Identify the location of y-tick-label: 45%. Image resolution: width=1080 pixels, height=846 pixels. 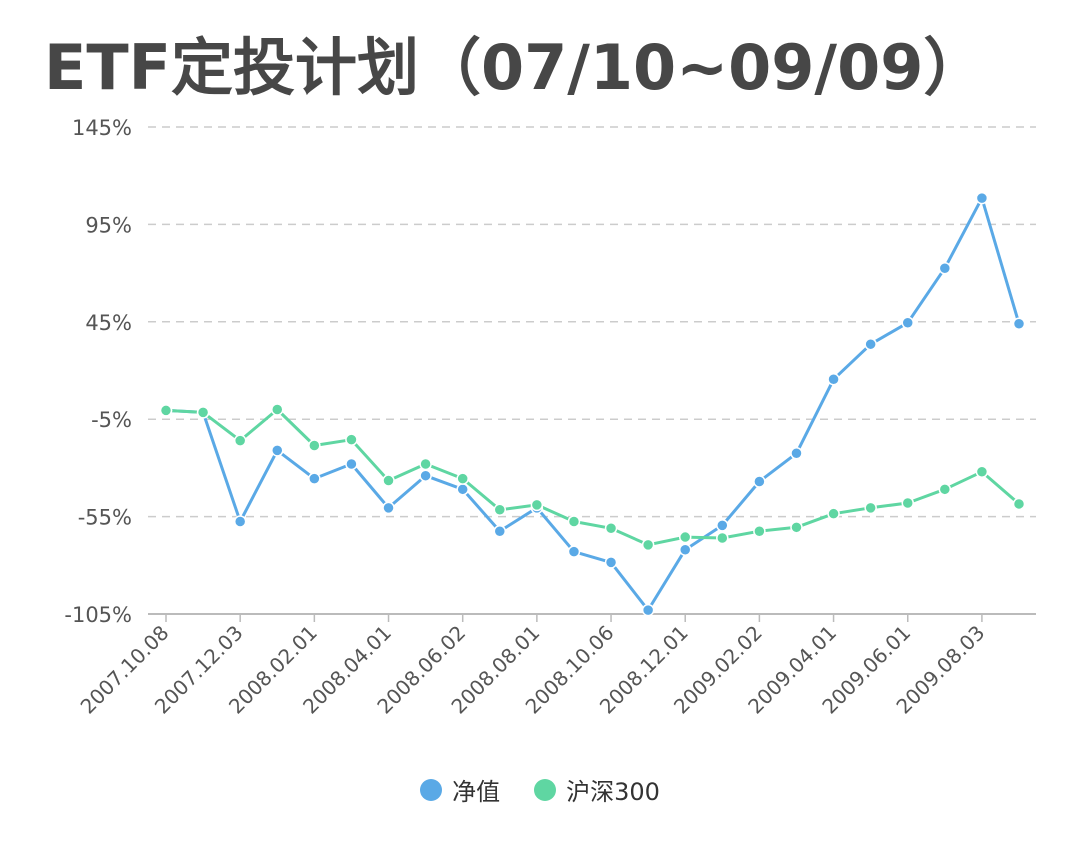
(108, 323).